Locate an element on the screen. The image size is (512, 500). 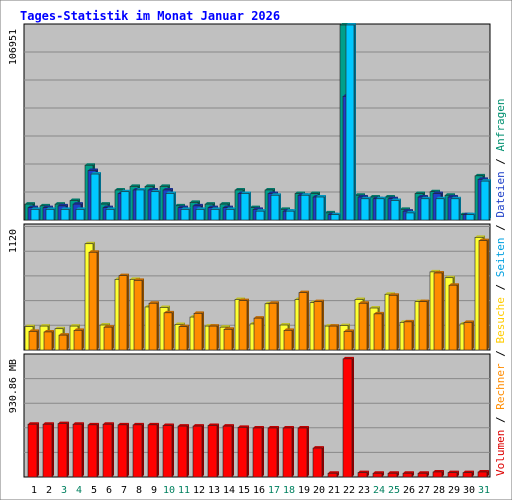
panel-max-label: 1120 is located at coordinates (13, 241).